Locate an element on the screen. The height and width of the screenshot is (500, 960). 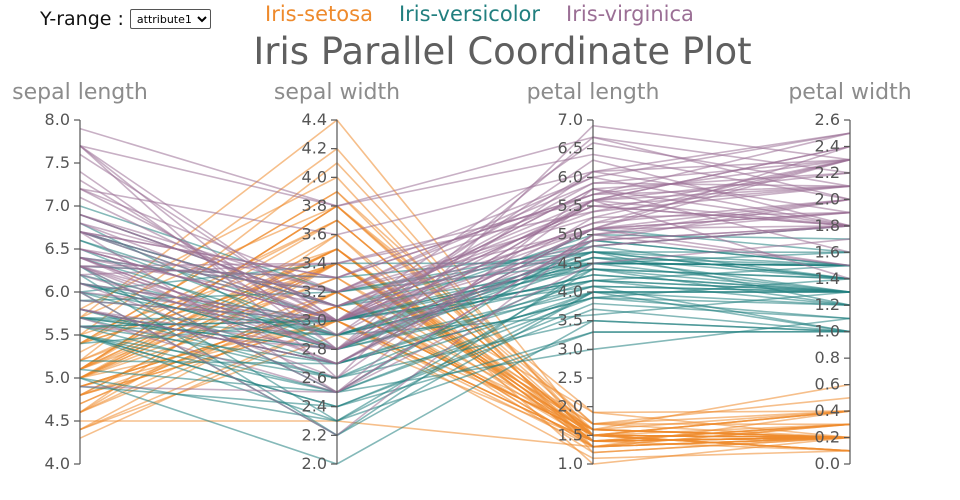
axis-title: petal width is located at coordinates (849, 92).